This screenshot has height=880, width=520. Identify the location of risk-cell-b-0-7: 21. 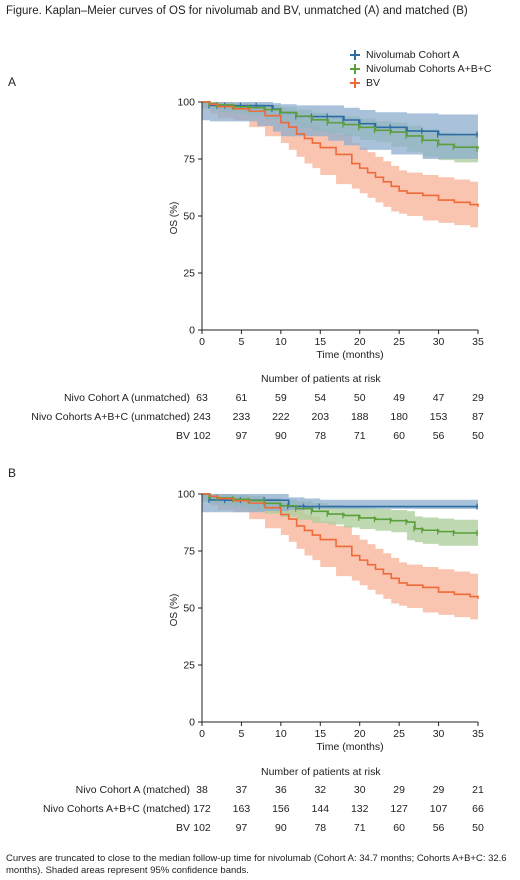
(478, 790).